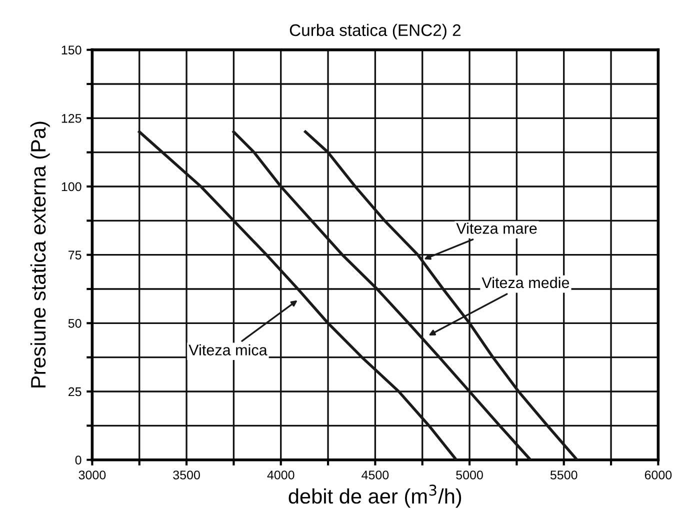  Describe the element at coordinates (92, 475) in the screenshot. I see `x-tick-label: 3000` at that location.